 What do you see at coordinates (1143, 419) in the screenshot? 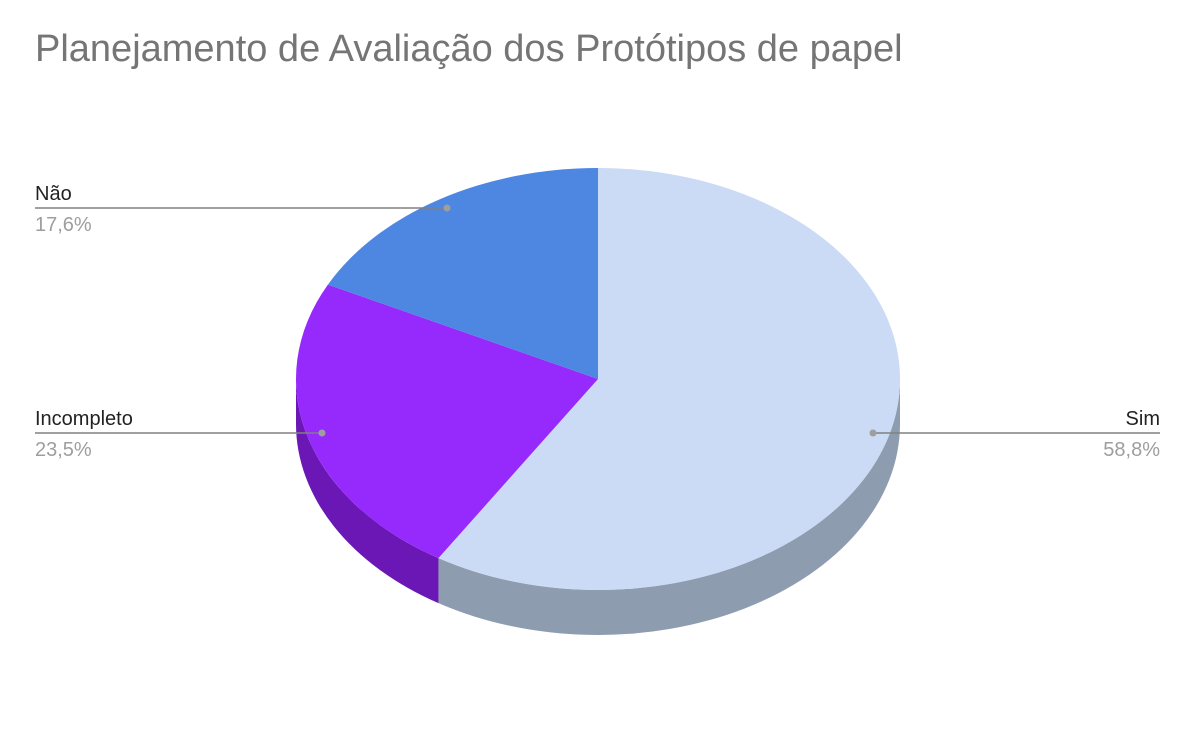
I see `slice-label-sim: Sim` at bounding box center [1143, 419].